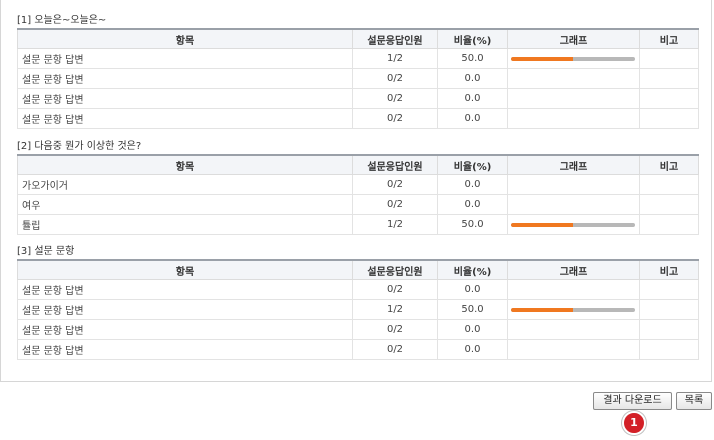 The image size is (714, 440). I want to click on download-results-button: 결과 다운로드, so click(632, 401).